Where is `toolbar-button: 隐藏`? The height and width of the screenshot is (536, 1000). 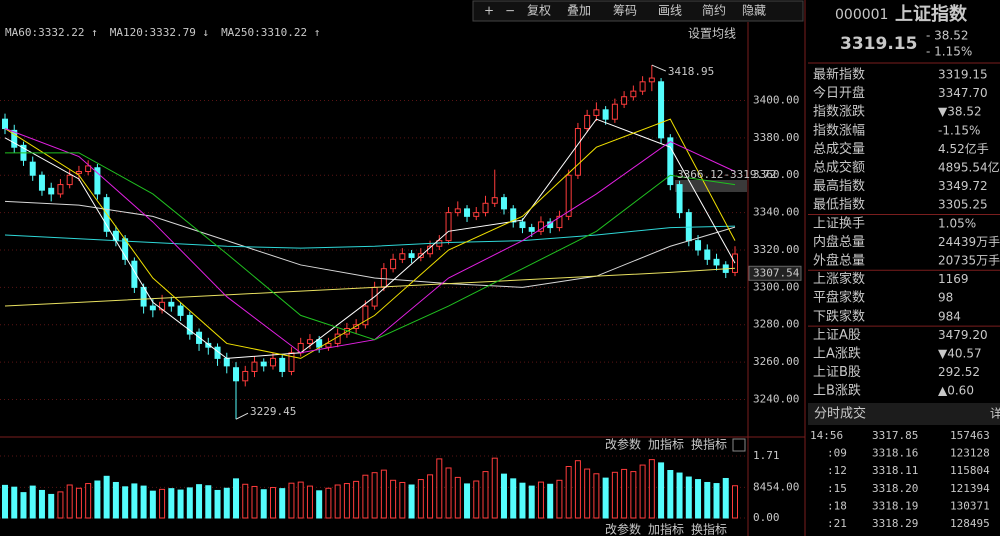
toolbar-button: 隐藏 is located at coordinates (754, 11).